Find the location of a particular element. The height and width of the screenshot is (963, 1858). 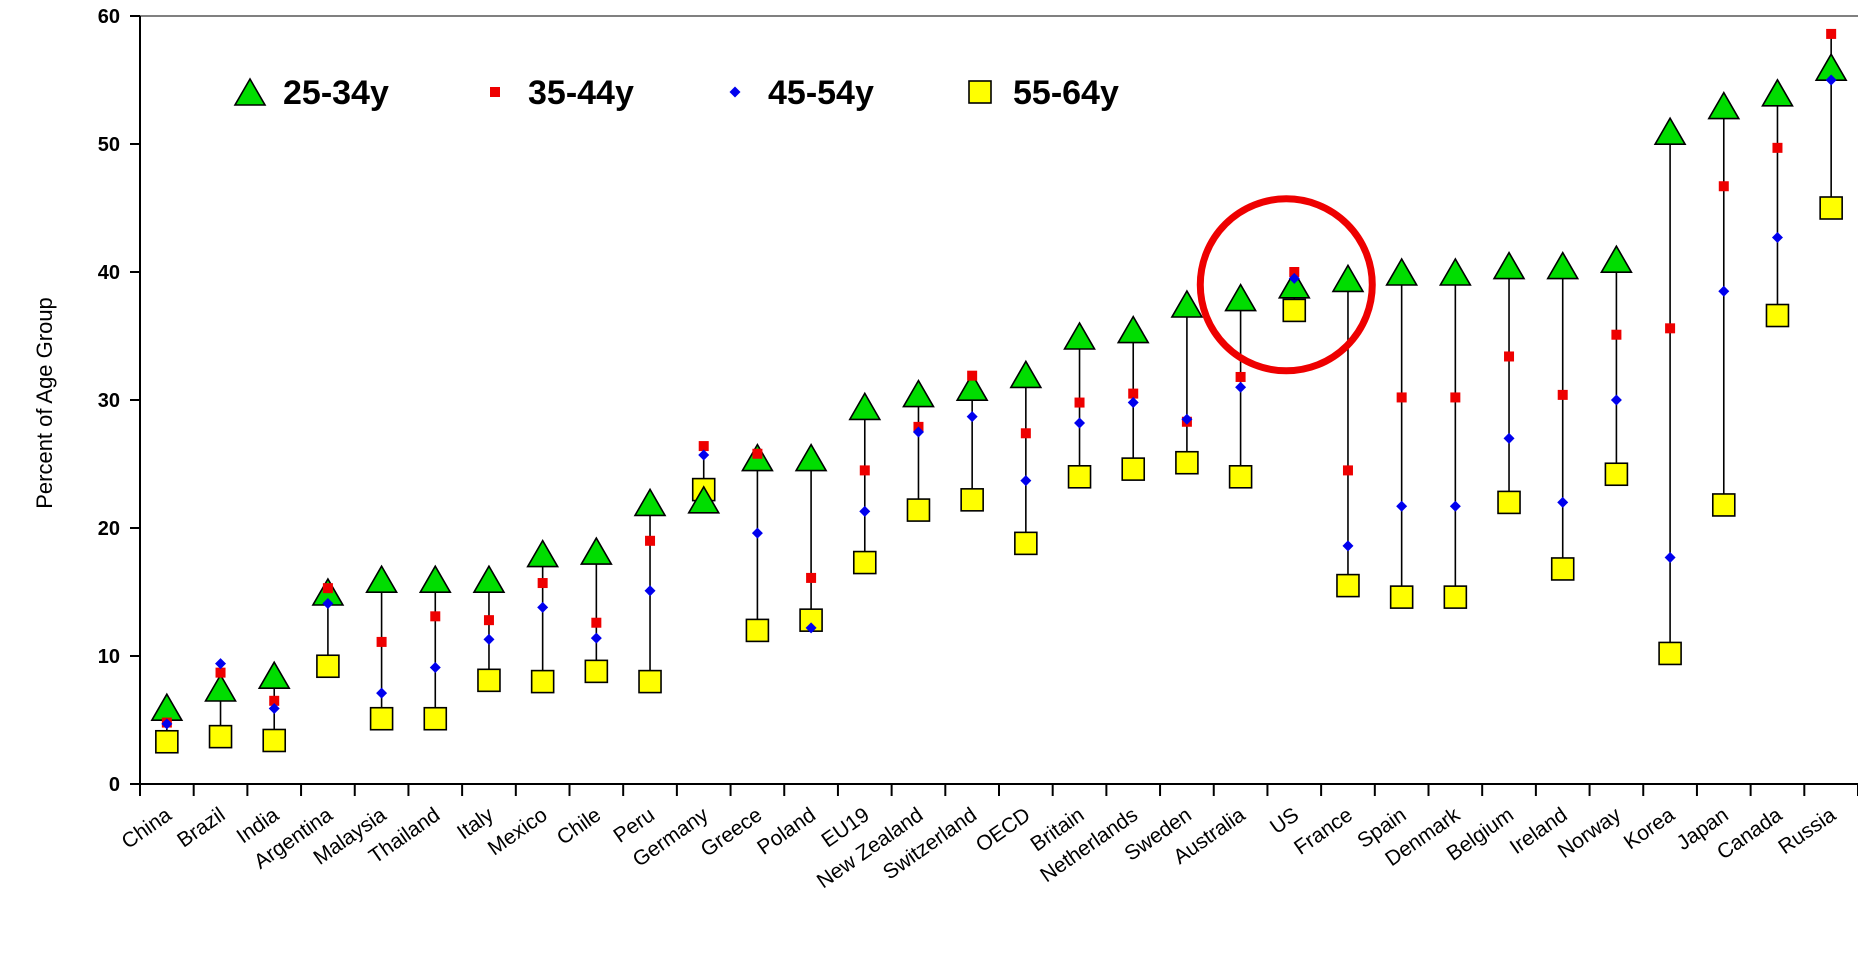

legend-label: 25-34y is located at coordinates (336, 93).